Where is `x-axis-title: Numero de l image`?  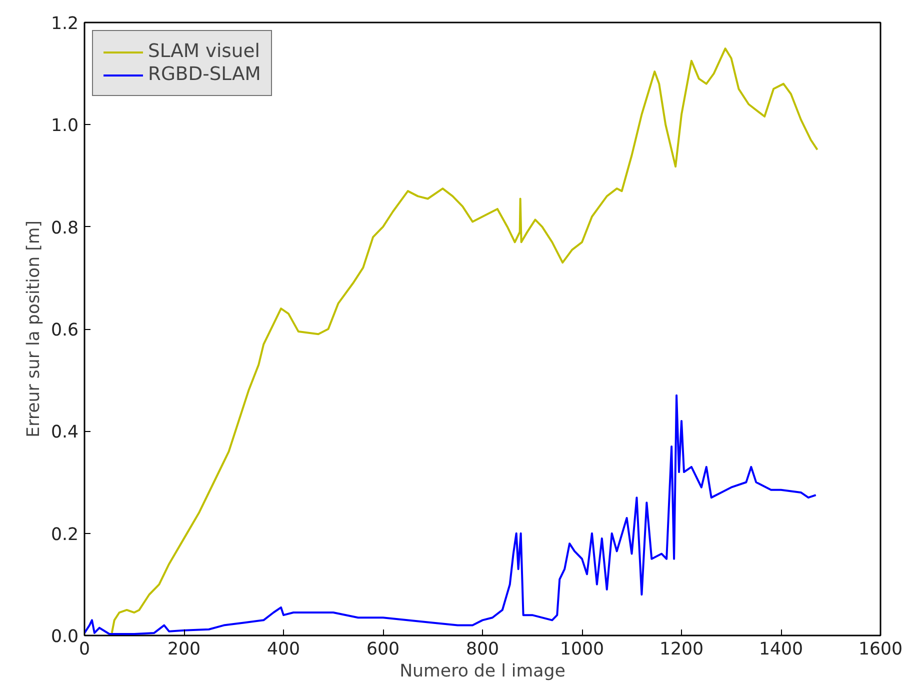 x-axis-title: Numero de l image is located at coordinates (483, 672).